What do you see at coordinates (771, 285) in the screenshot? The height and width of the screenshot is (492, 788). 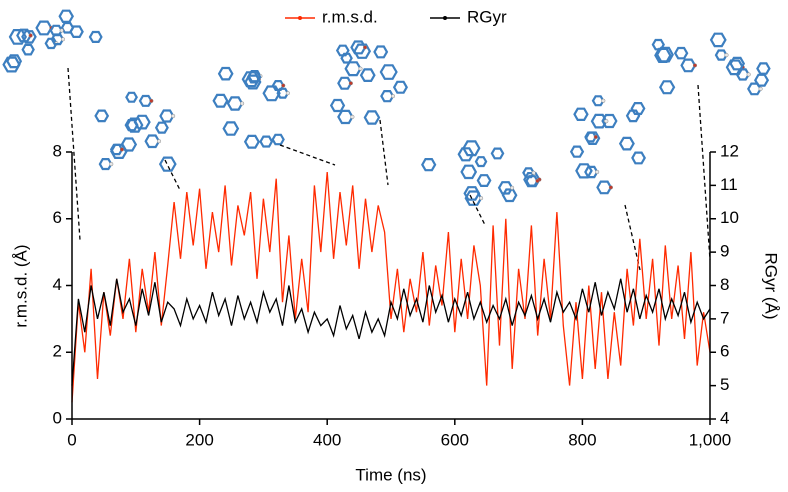 I see `y2-axis-title: RGyr (Å)` at bounding box center [771, 285].